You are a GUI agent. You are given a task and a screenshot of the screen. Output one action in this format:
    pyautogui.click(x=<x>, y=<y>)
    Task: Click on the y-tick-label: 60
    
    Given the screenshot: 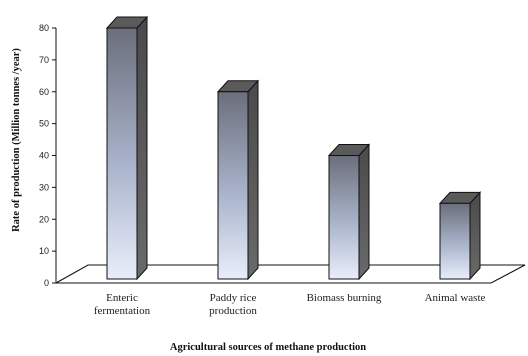 What is the action you would take?
    pyautogui.click(x=44, y=92)
    